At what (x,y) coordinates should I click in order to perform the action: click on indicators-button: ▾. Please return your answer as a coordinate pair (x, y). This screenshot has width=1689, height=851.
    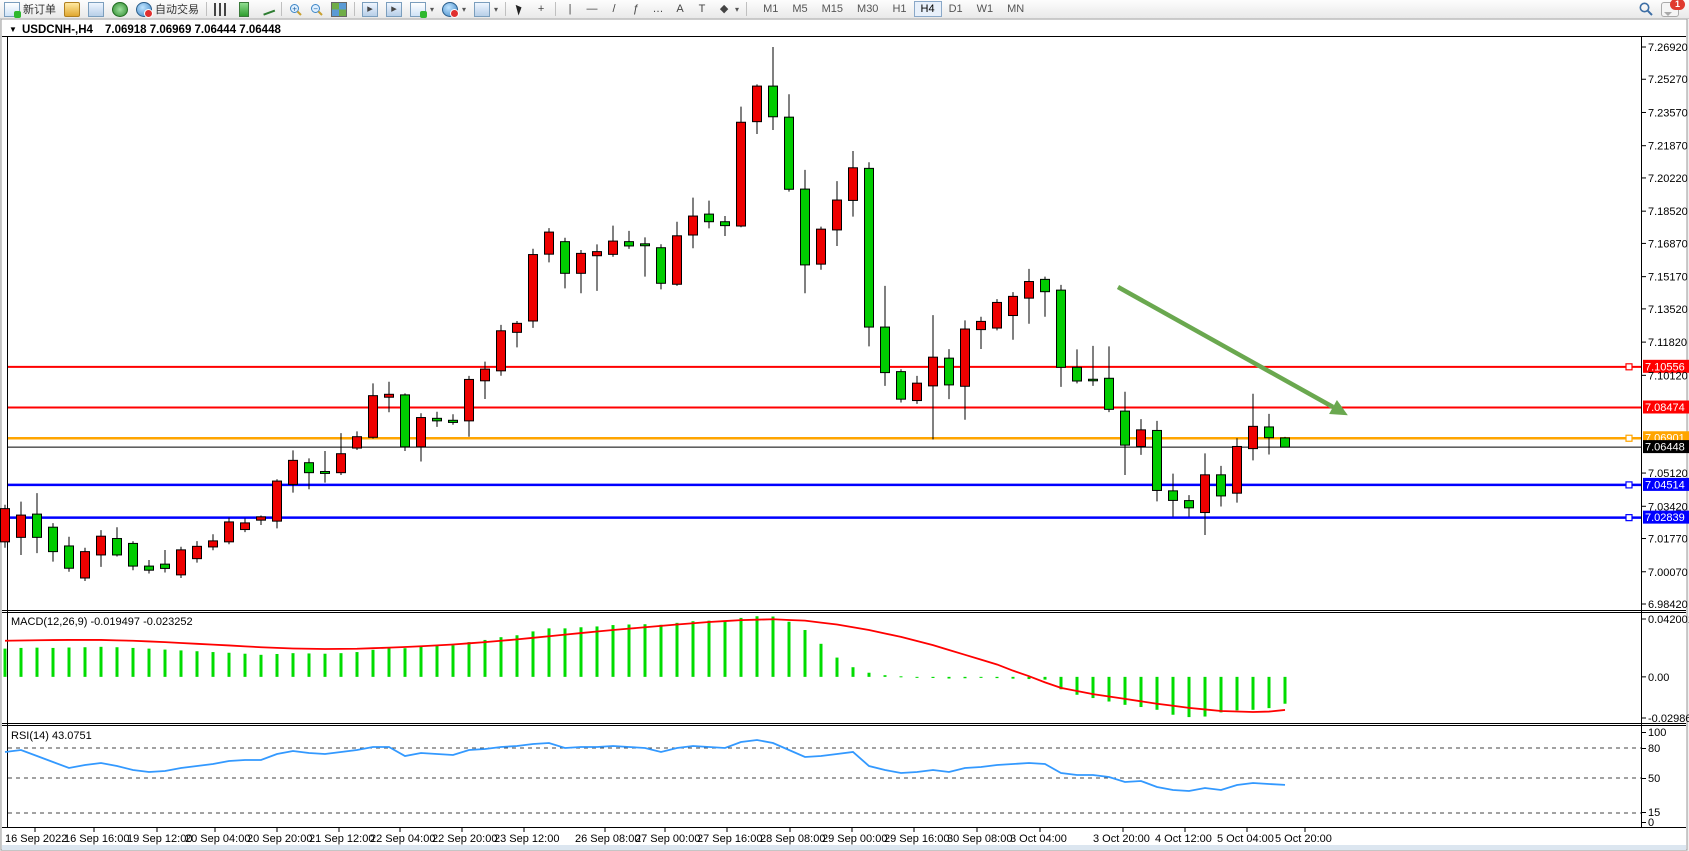
    Looking at the image, I should click on (486, 9).